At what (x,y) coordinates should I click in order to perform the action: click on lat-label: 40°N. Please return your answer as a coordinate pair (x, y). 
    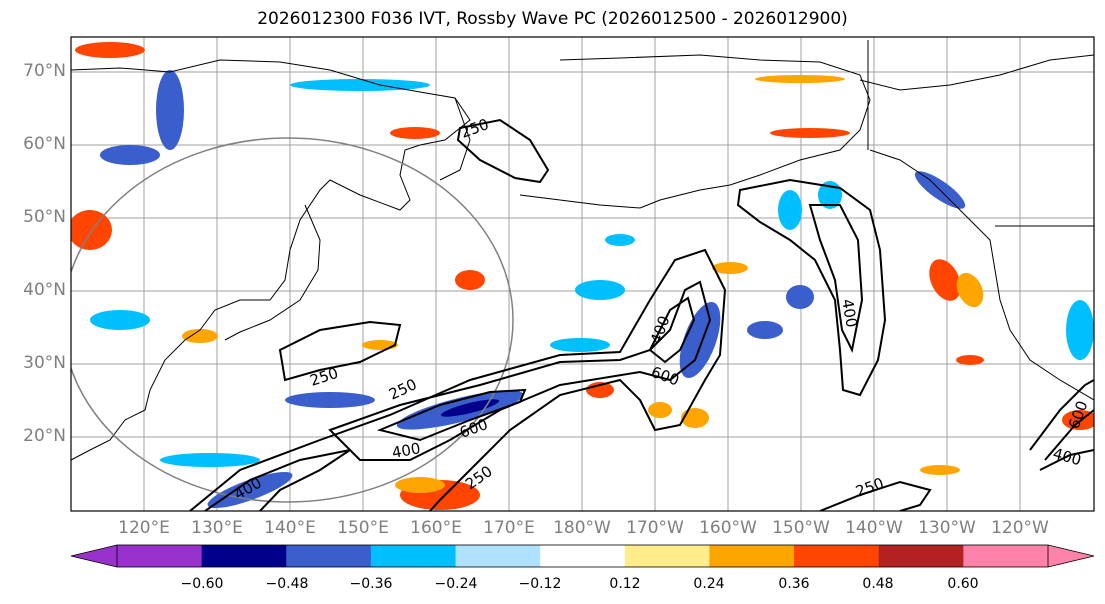
    Looking at the image, I should click on (44, 290).